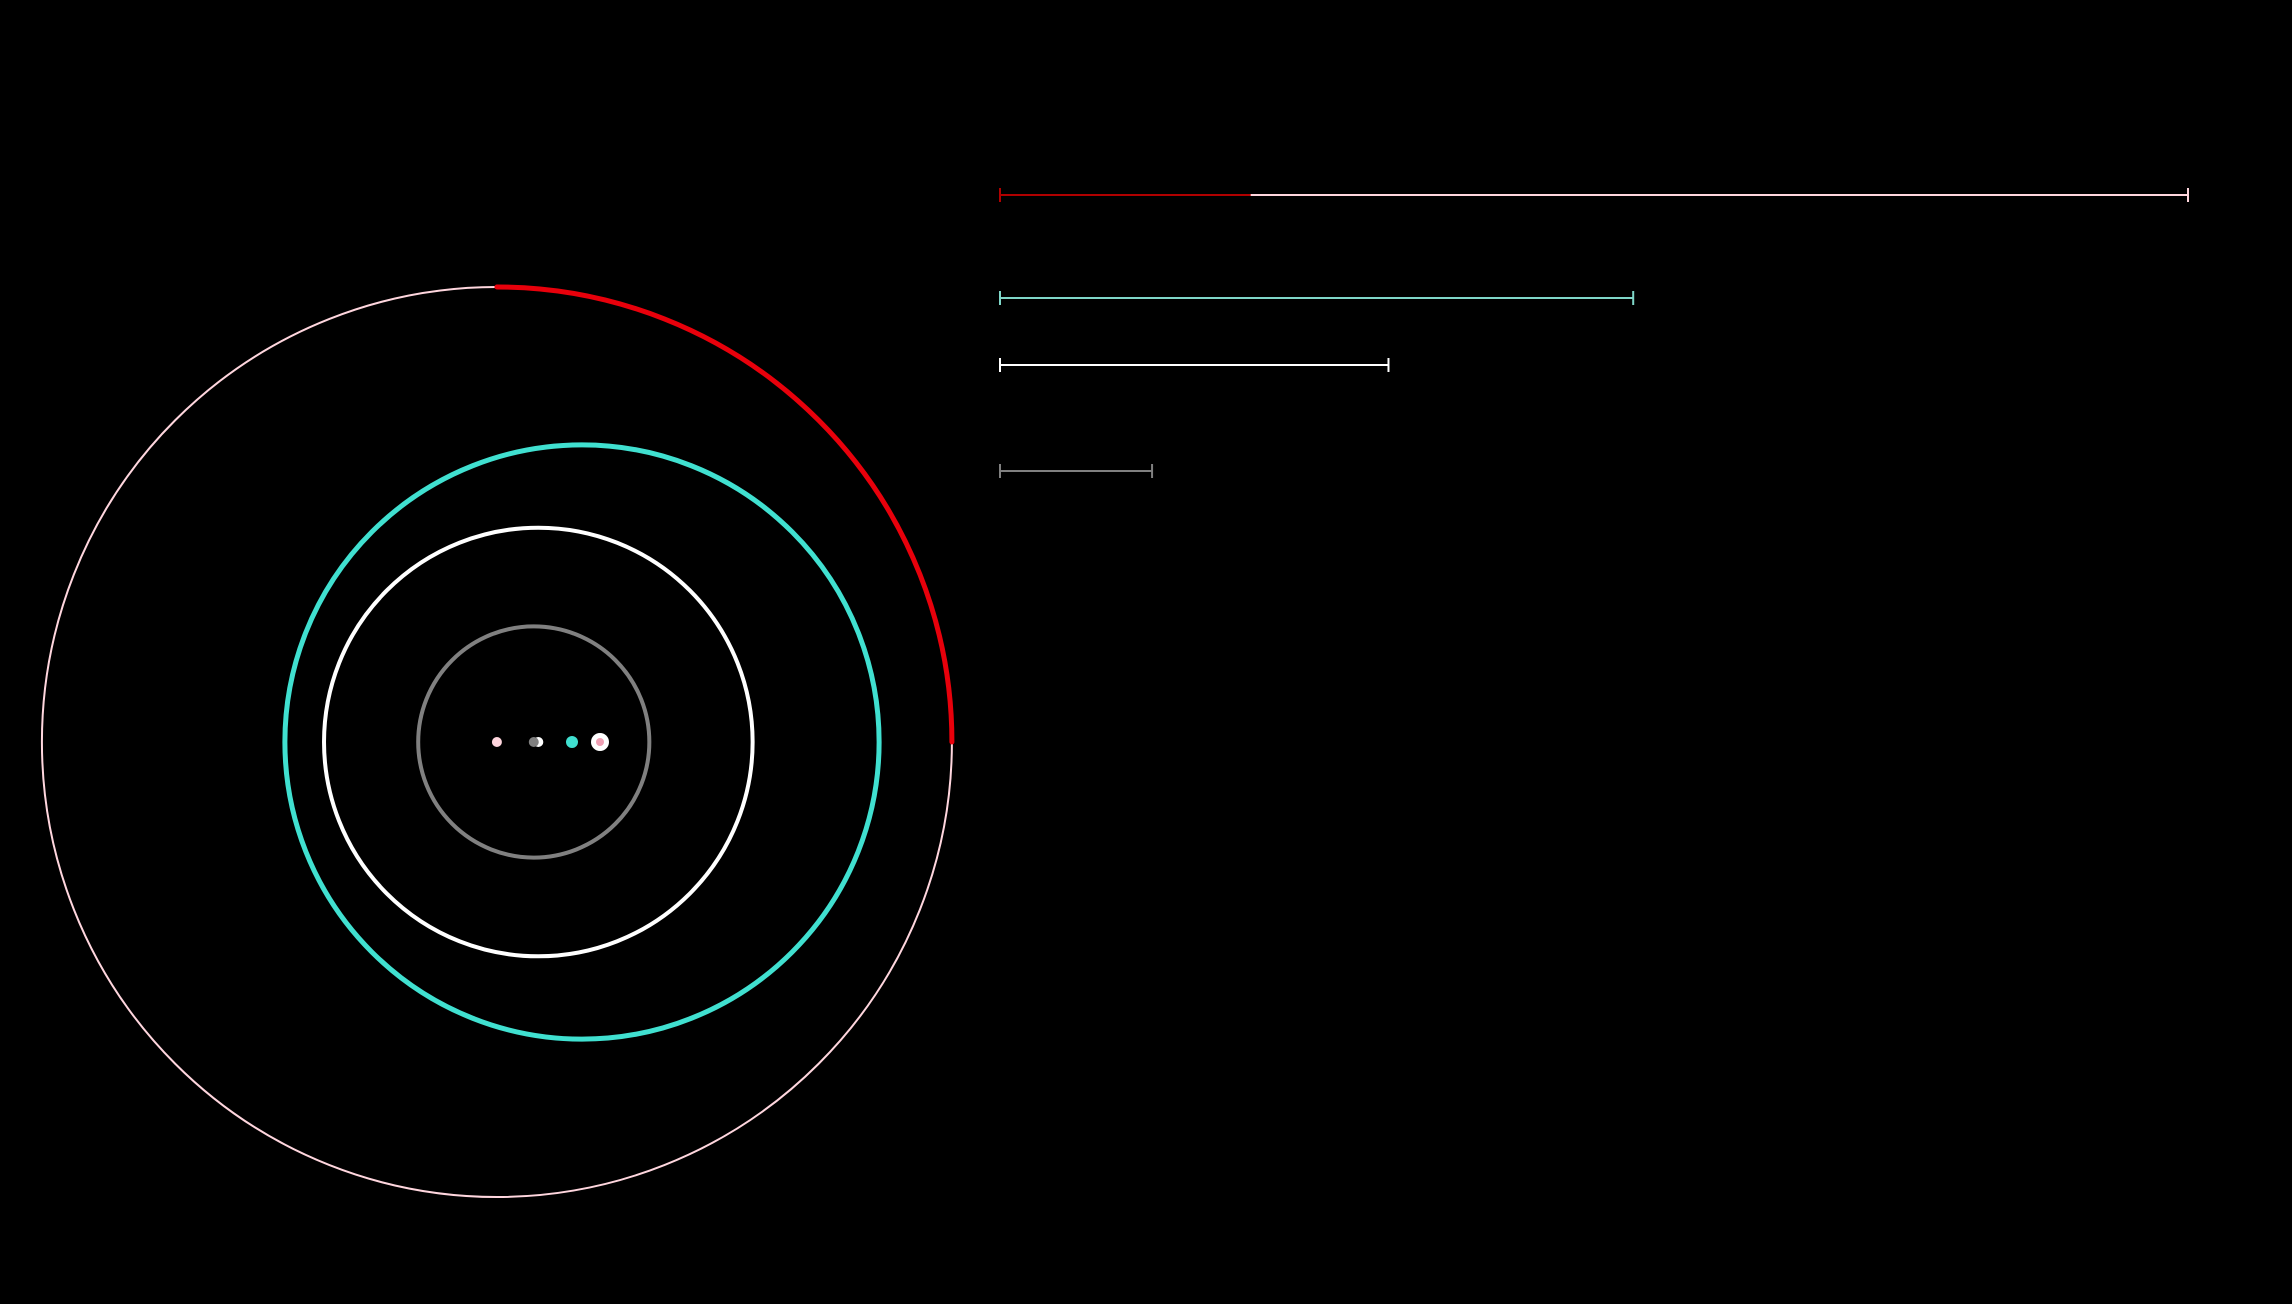 This screenshot has width=2292, height=1304. Describe the element at coordinates (550, 742) in the screenshot. I see `bodies-layer` at that location.